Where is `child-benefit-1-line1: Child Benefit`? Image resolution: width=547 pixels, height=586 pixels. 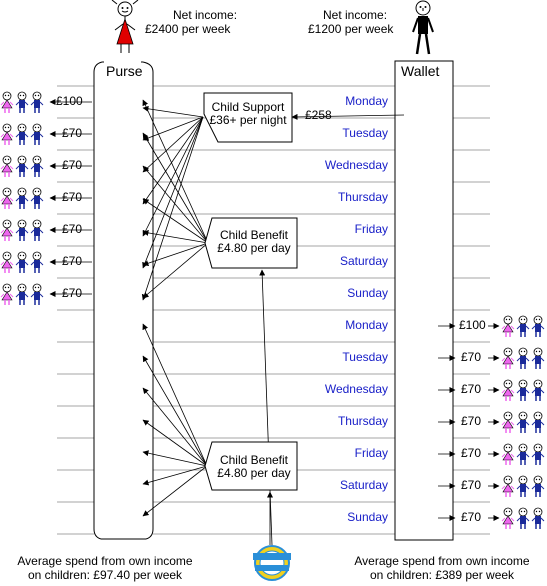 child-benefit-1-line1: Child Benefit is located at coordinates (254, 235).